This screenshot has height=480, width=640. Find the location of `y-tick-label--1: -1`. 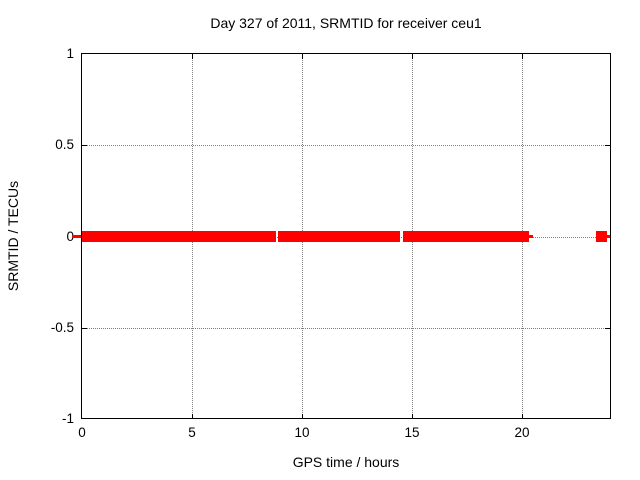

y-tick-label--1: -1 is located at coordinates (67, 418).